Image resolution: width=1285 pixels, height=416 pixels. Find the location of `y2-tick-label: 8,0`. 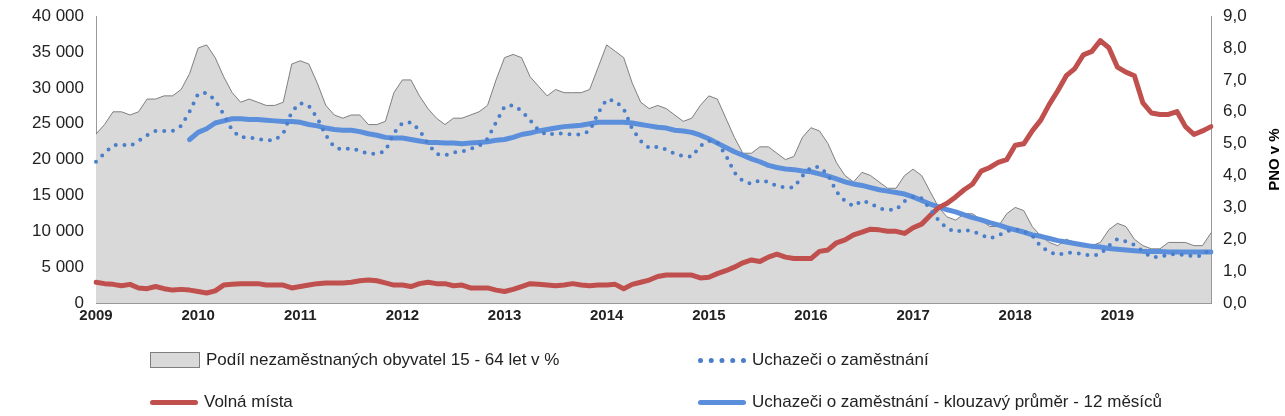

y2-tick-label: 8,0 is located at coordinates (1235, 47).